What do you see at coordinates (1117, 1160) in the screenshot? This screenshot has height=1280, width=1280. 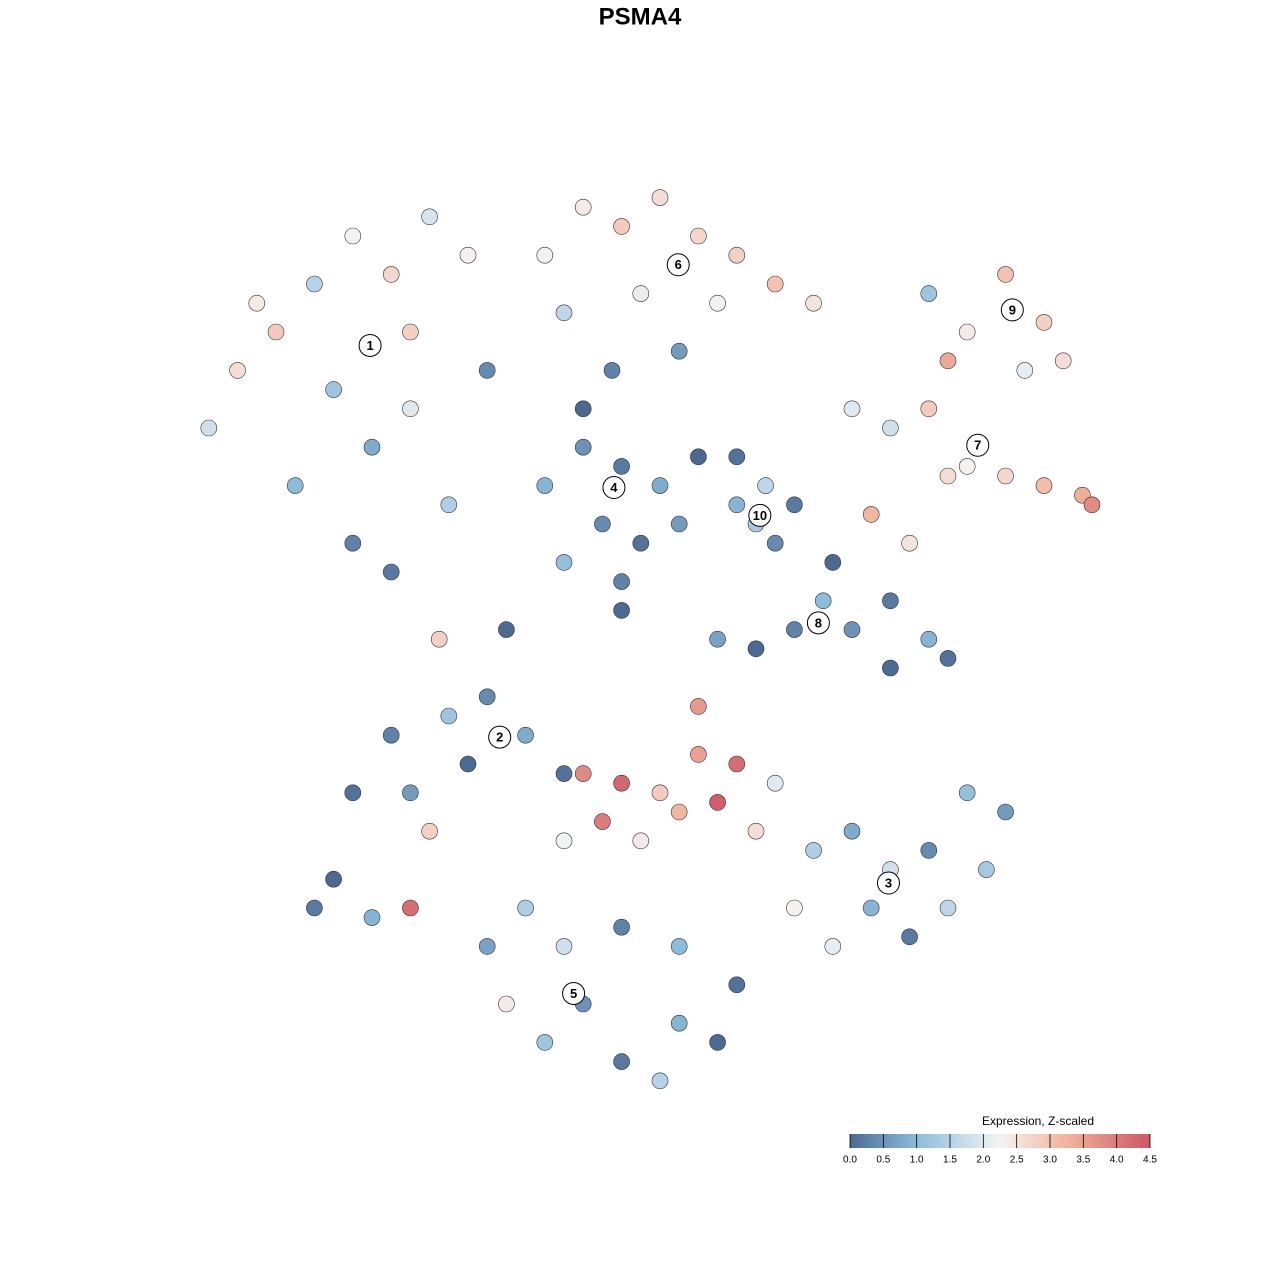 I see `colorbar-tick-label: 4.0` at bounding box center [1117, 1160].